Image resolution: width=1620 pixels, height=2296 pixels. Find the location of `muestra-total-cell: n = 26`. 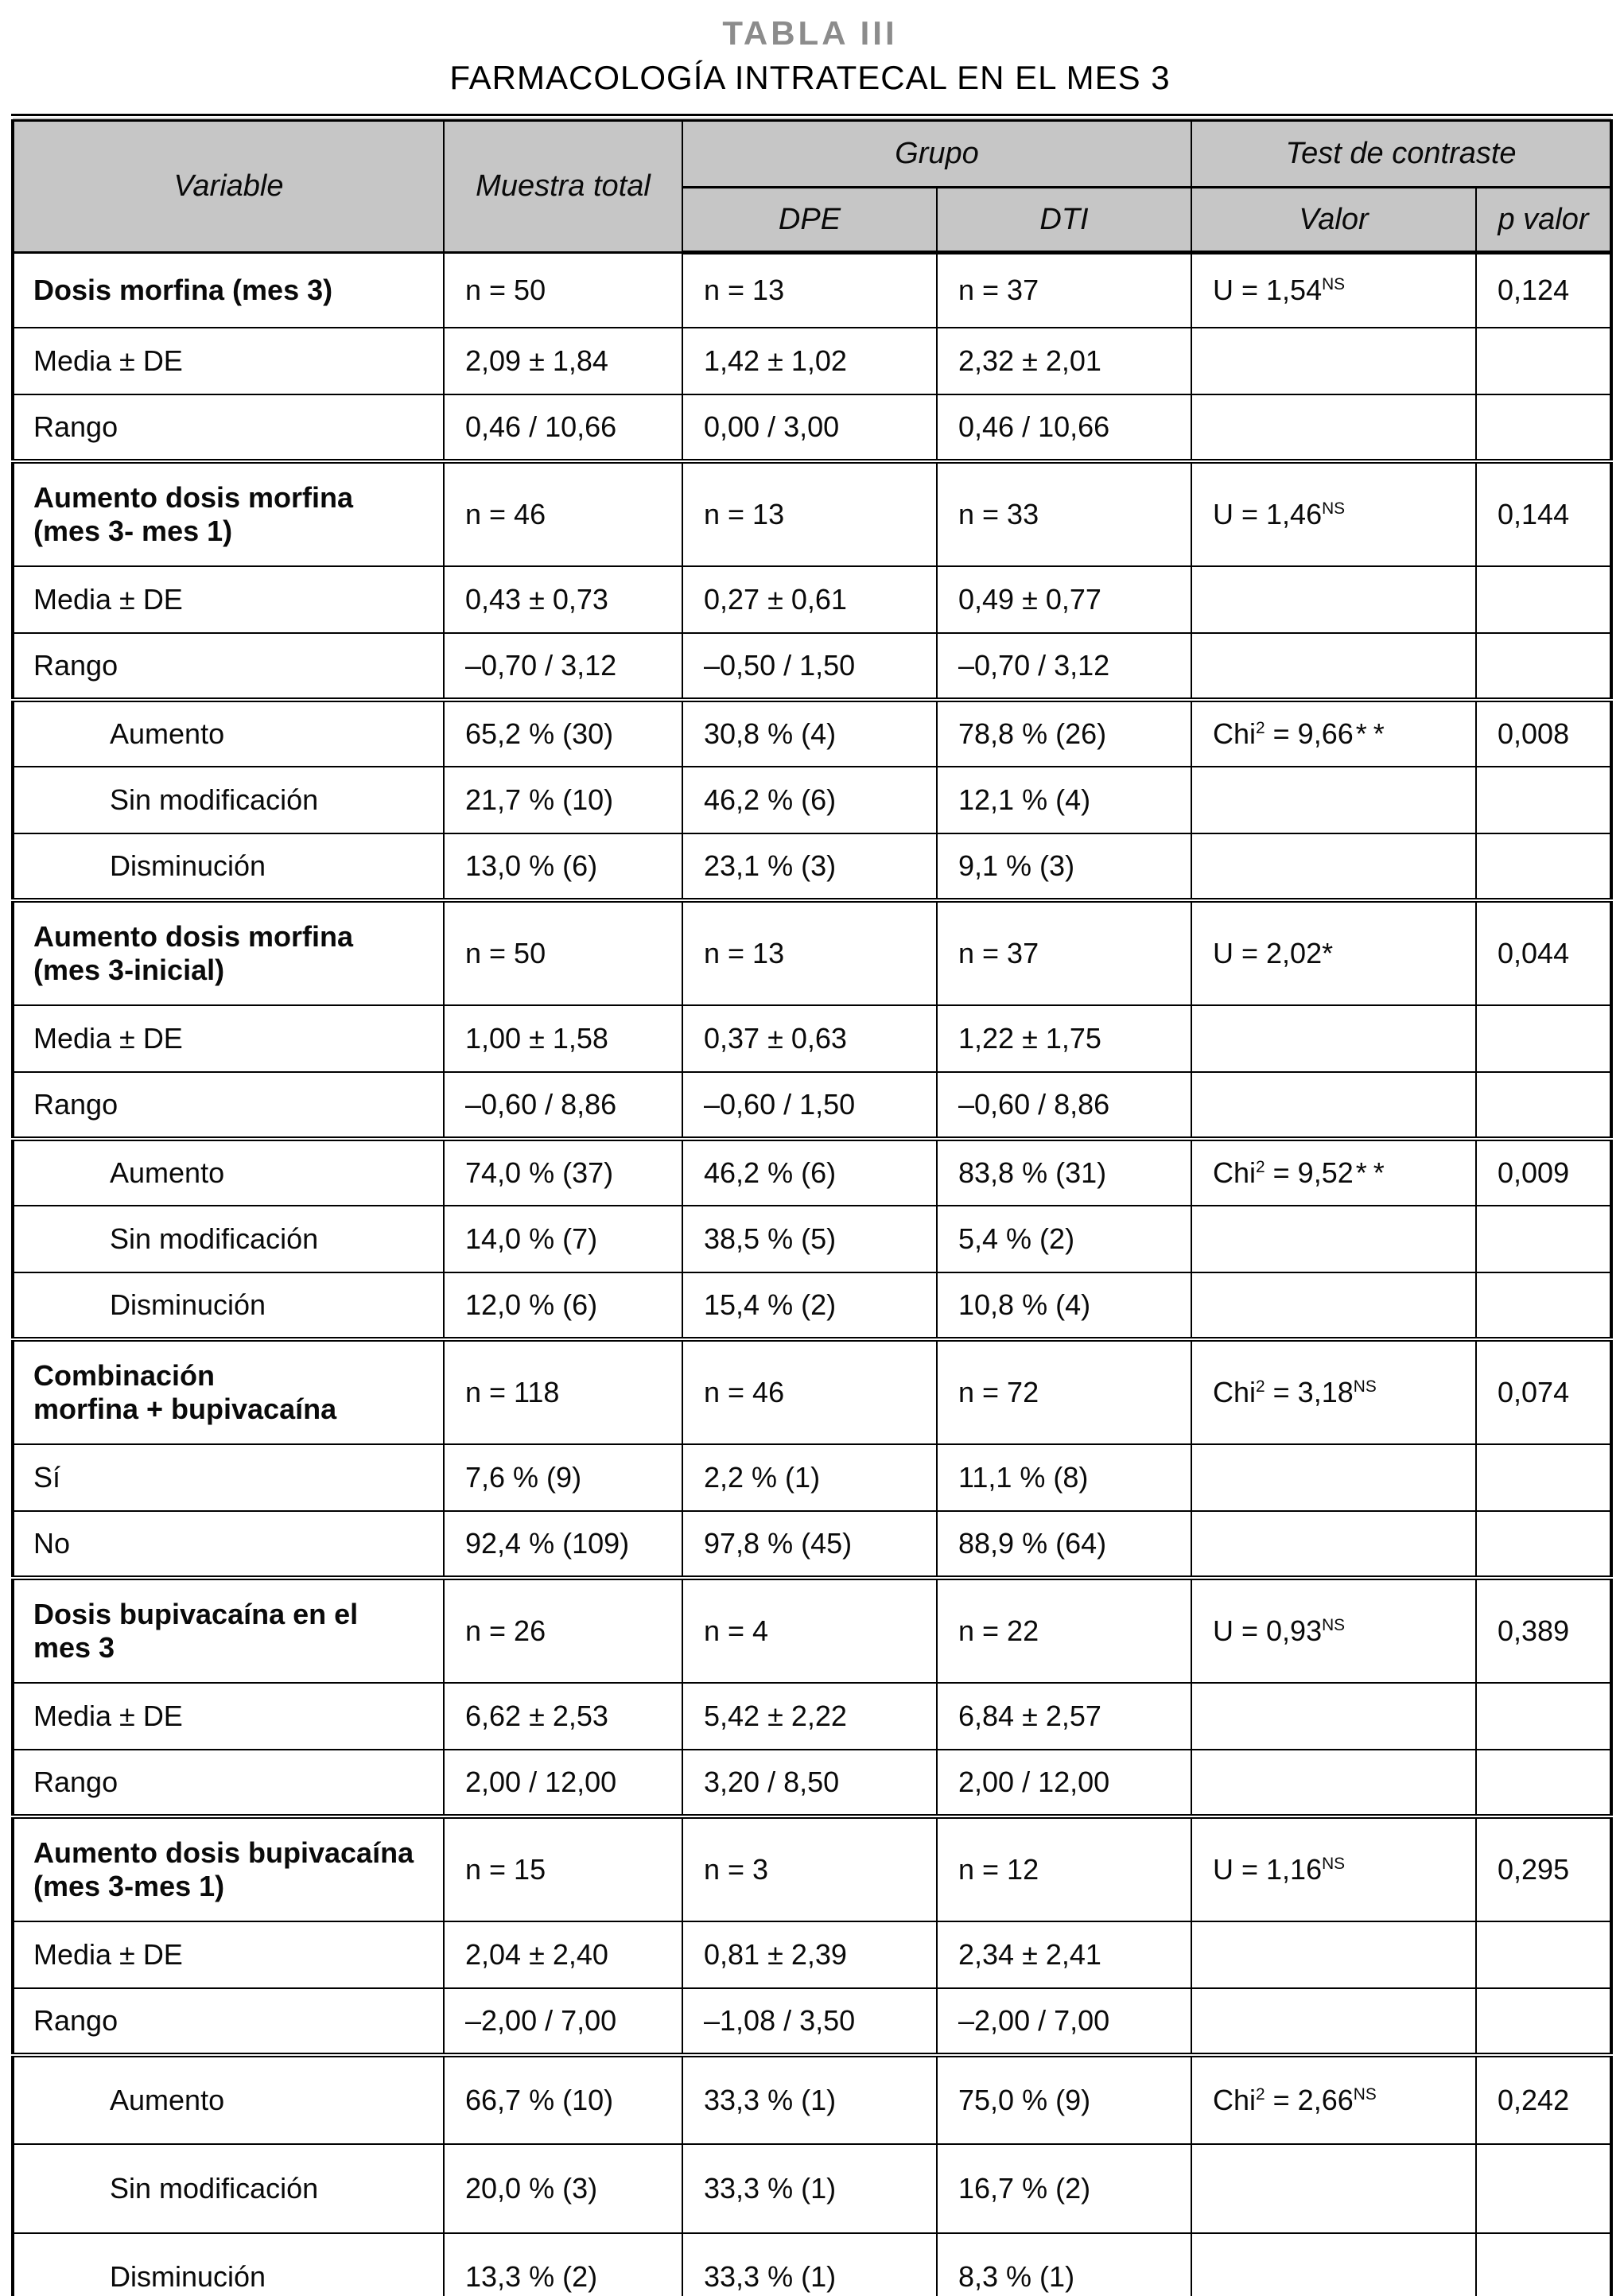

muestra-total-cell: n = 26 is located at coordinates (563, 1629).